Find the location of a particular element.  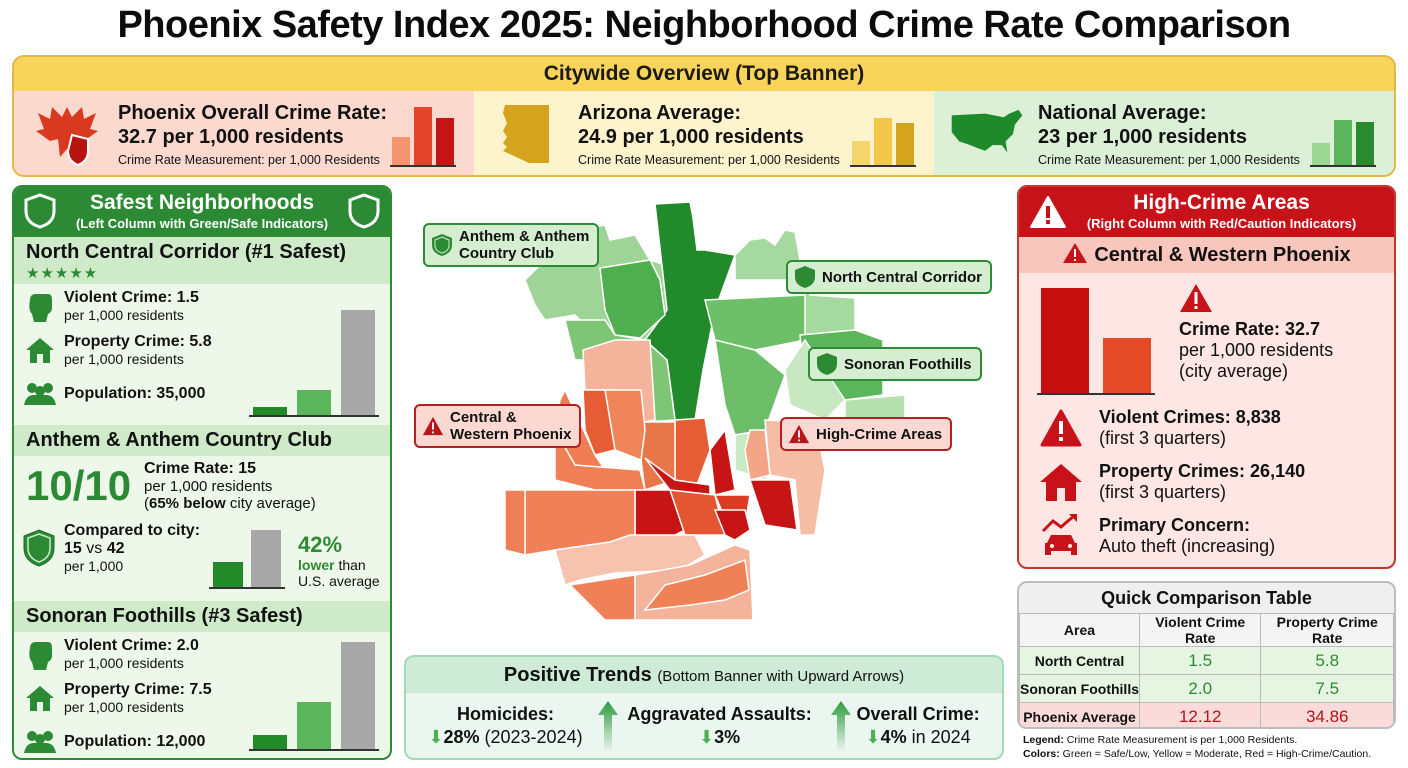

five-star-rating: ★★★★★ is located at coordinates (202, 274).